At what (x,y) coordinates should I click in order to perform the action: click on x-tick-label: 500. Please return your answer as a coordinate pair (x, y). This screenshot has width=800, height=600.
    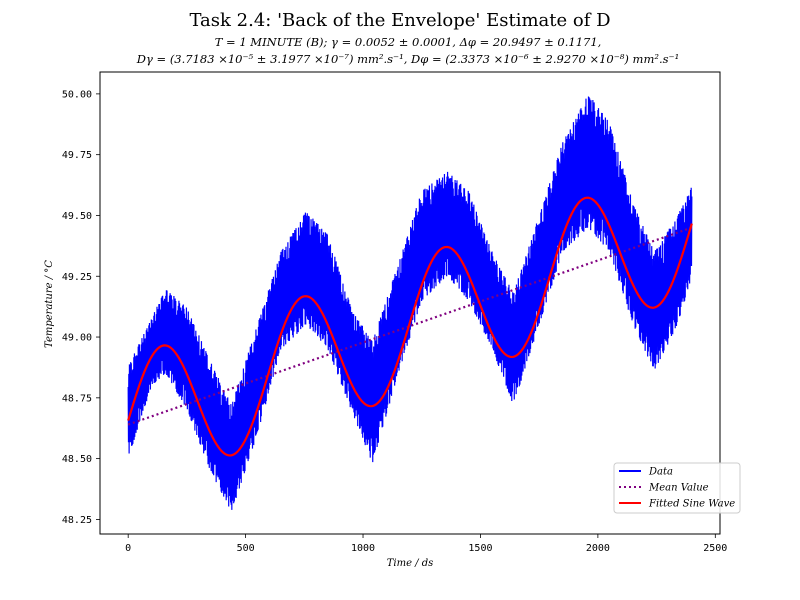
    Looking at the image, I should click on (246, 548).